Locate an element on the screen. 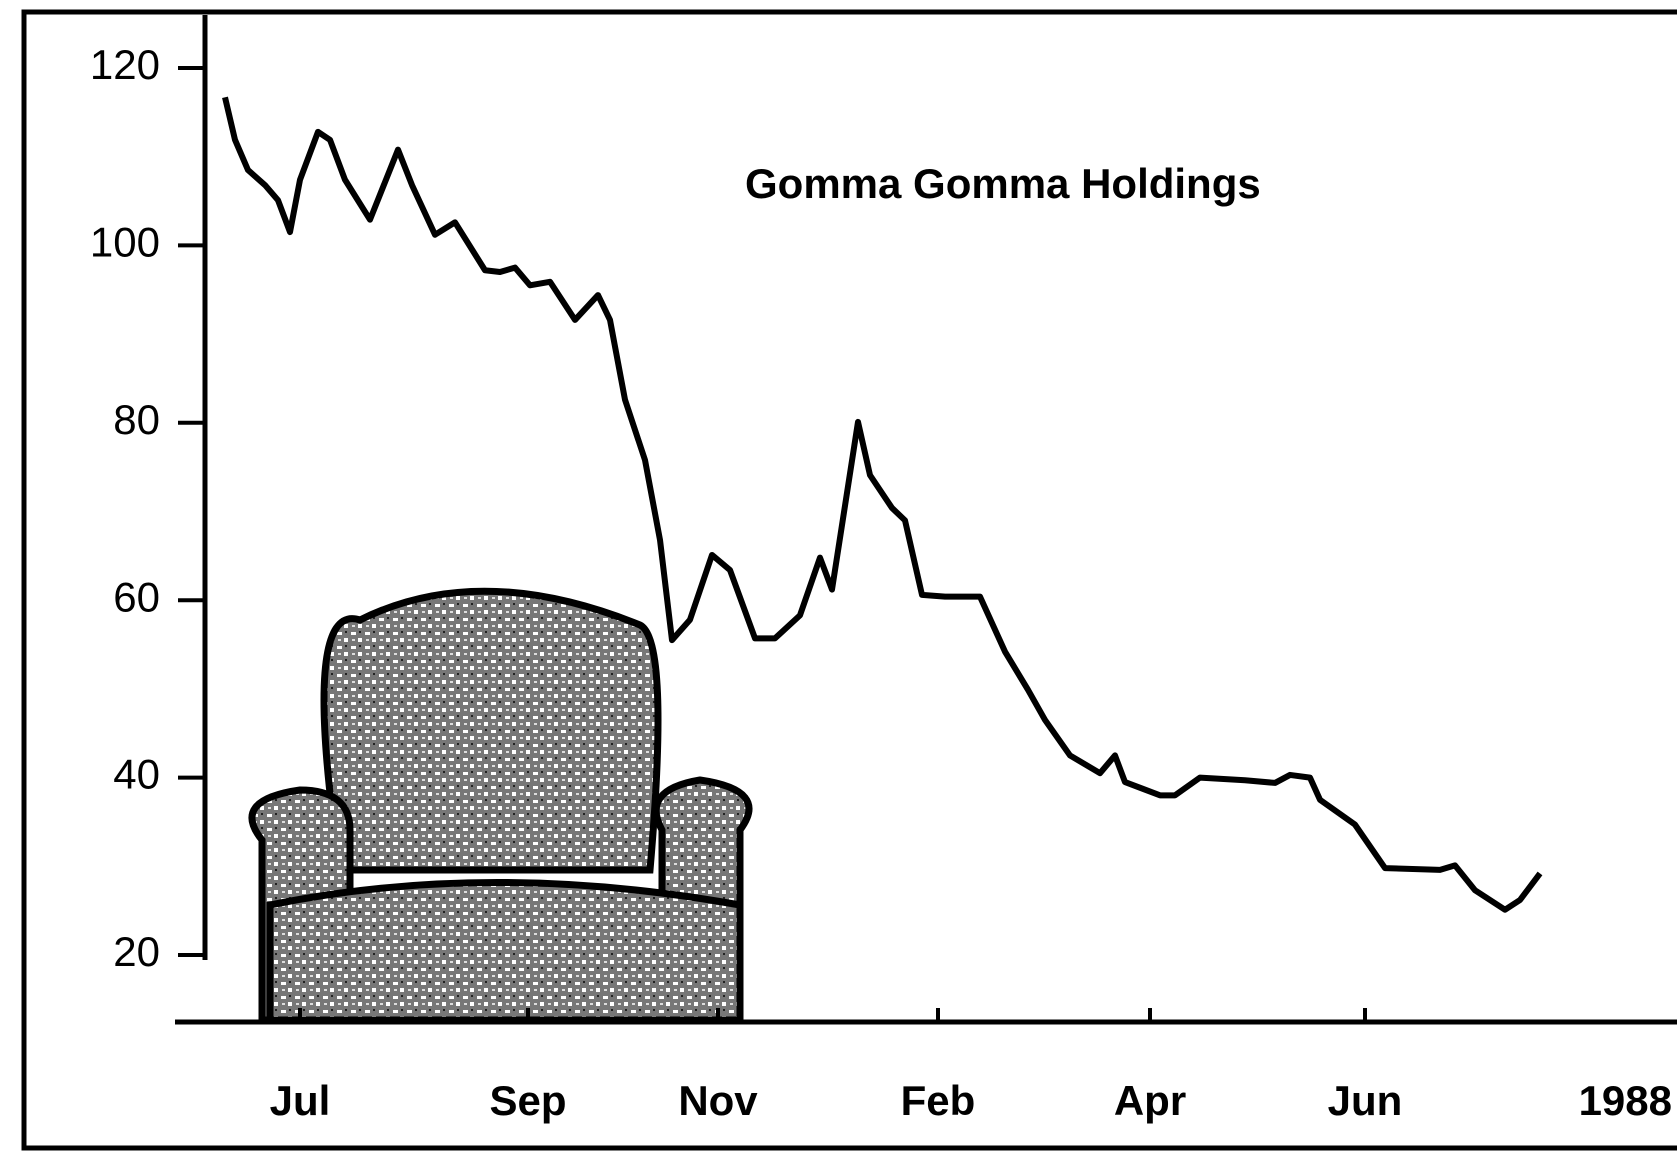 The image size is (1677, 1154). chart-title: Gomma Gomma Holdings is located at coordinates (1003, 183).